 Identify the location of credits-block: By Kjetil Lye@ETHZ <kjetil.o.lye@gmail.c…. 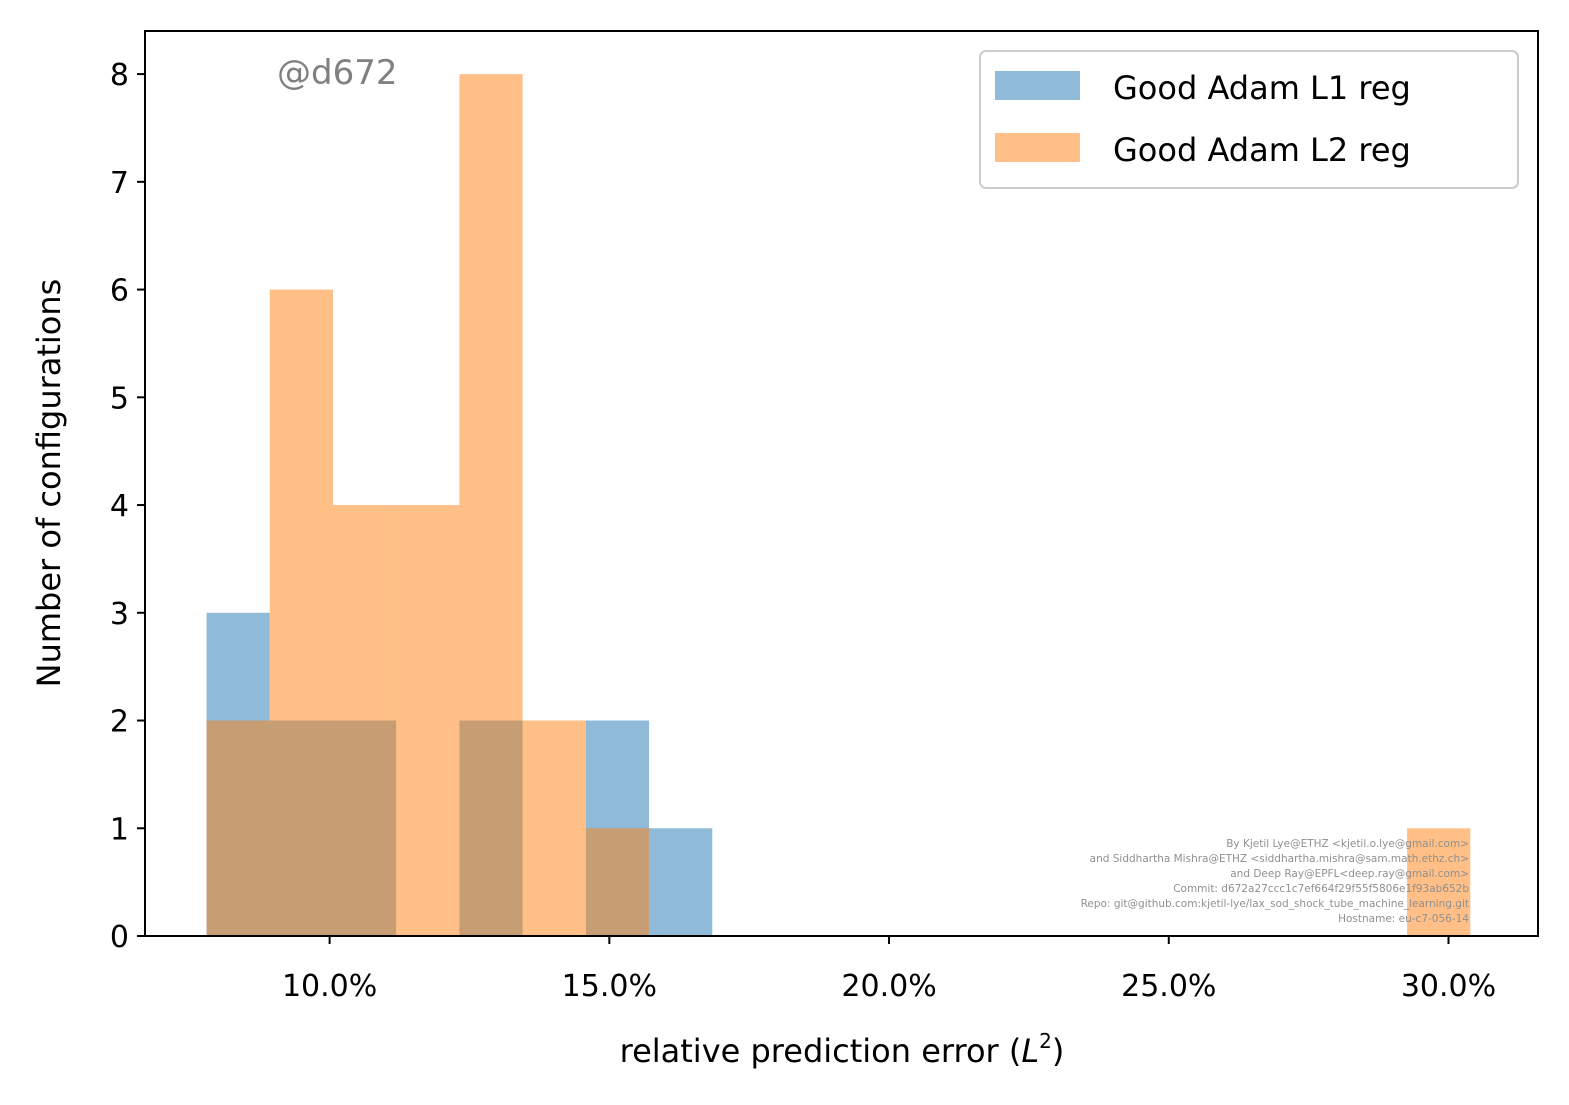
(1275, 881).